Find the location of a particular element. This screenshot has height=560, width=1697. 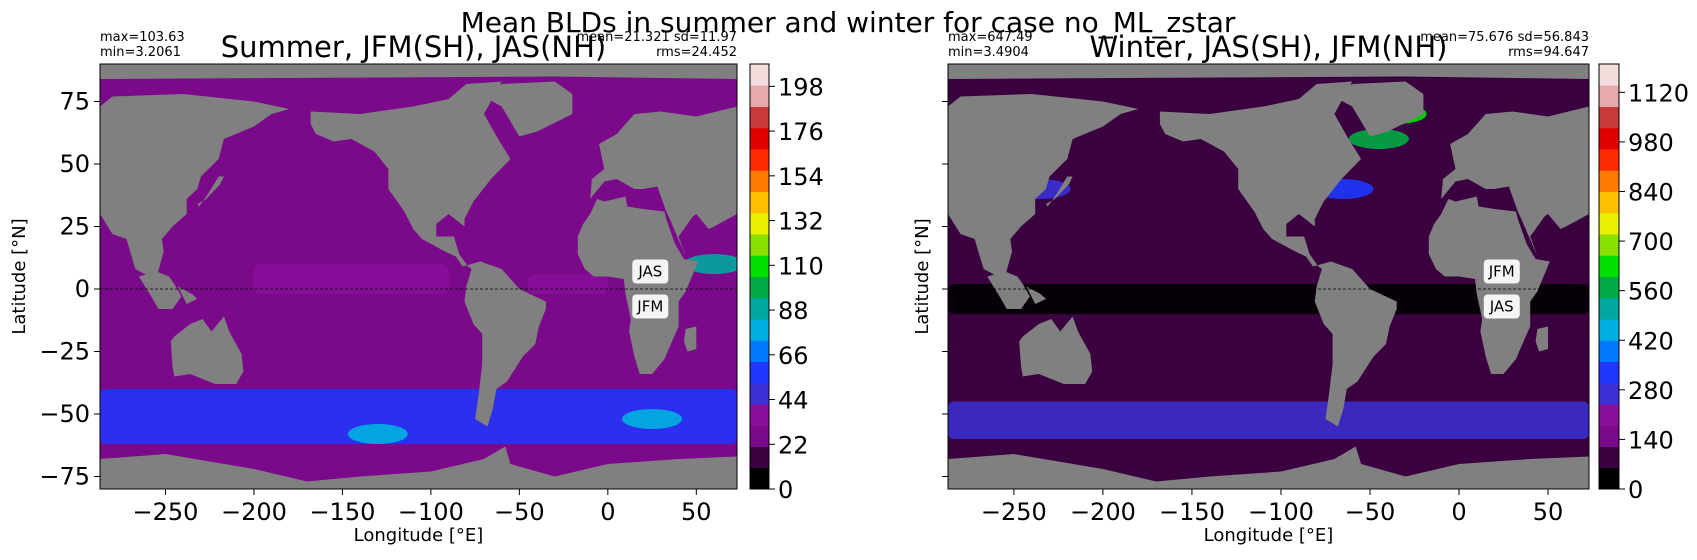

y-tick-label: 75 is located at coordinates (74, 102).